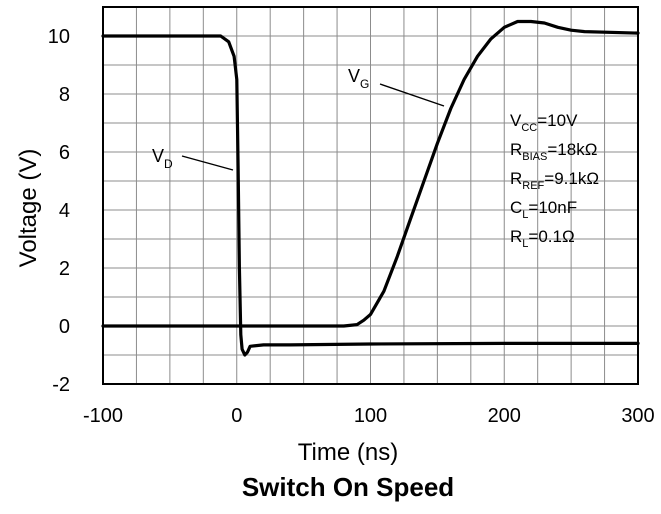 Image resolution: width=661 pixels, height=514 pixels. Describe the element at coordinates (162, 158) in the screenshot. I see `series-label-vd: VD` at that location.